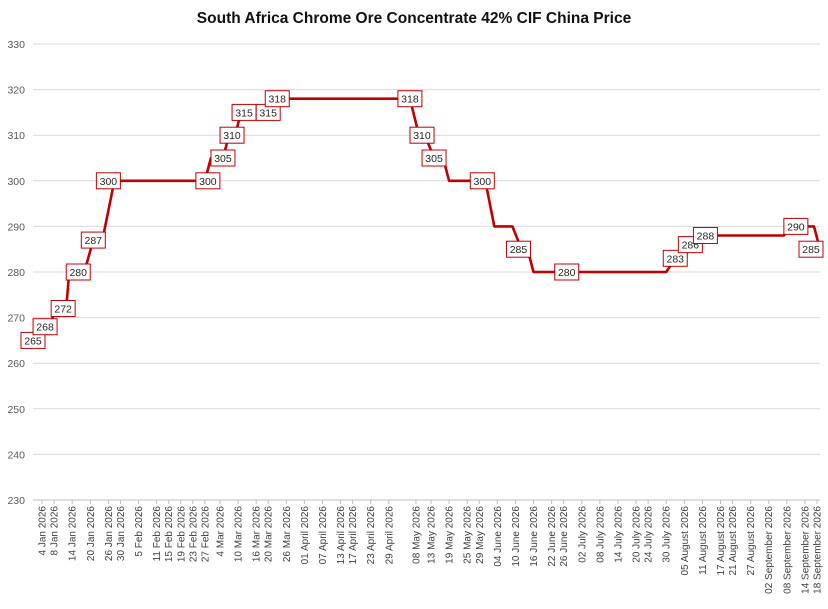 This screenshot has height=609, width=828. I want to click on x-tick-label: 17 August 2026, so click(721, 541).